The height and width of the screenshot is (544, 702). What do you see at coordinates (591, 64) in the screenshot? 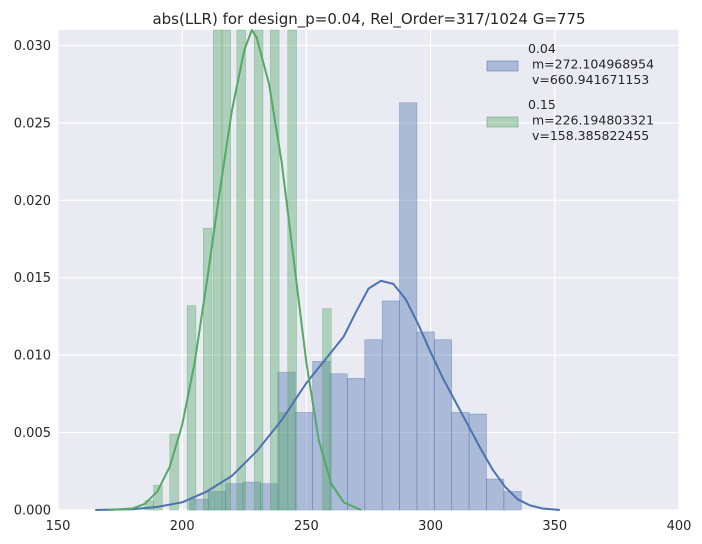
I see `legend-label: 0.04 m=272.104968954 v=660.941671153` at bounding box center [591, 64].